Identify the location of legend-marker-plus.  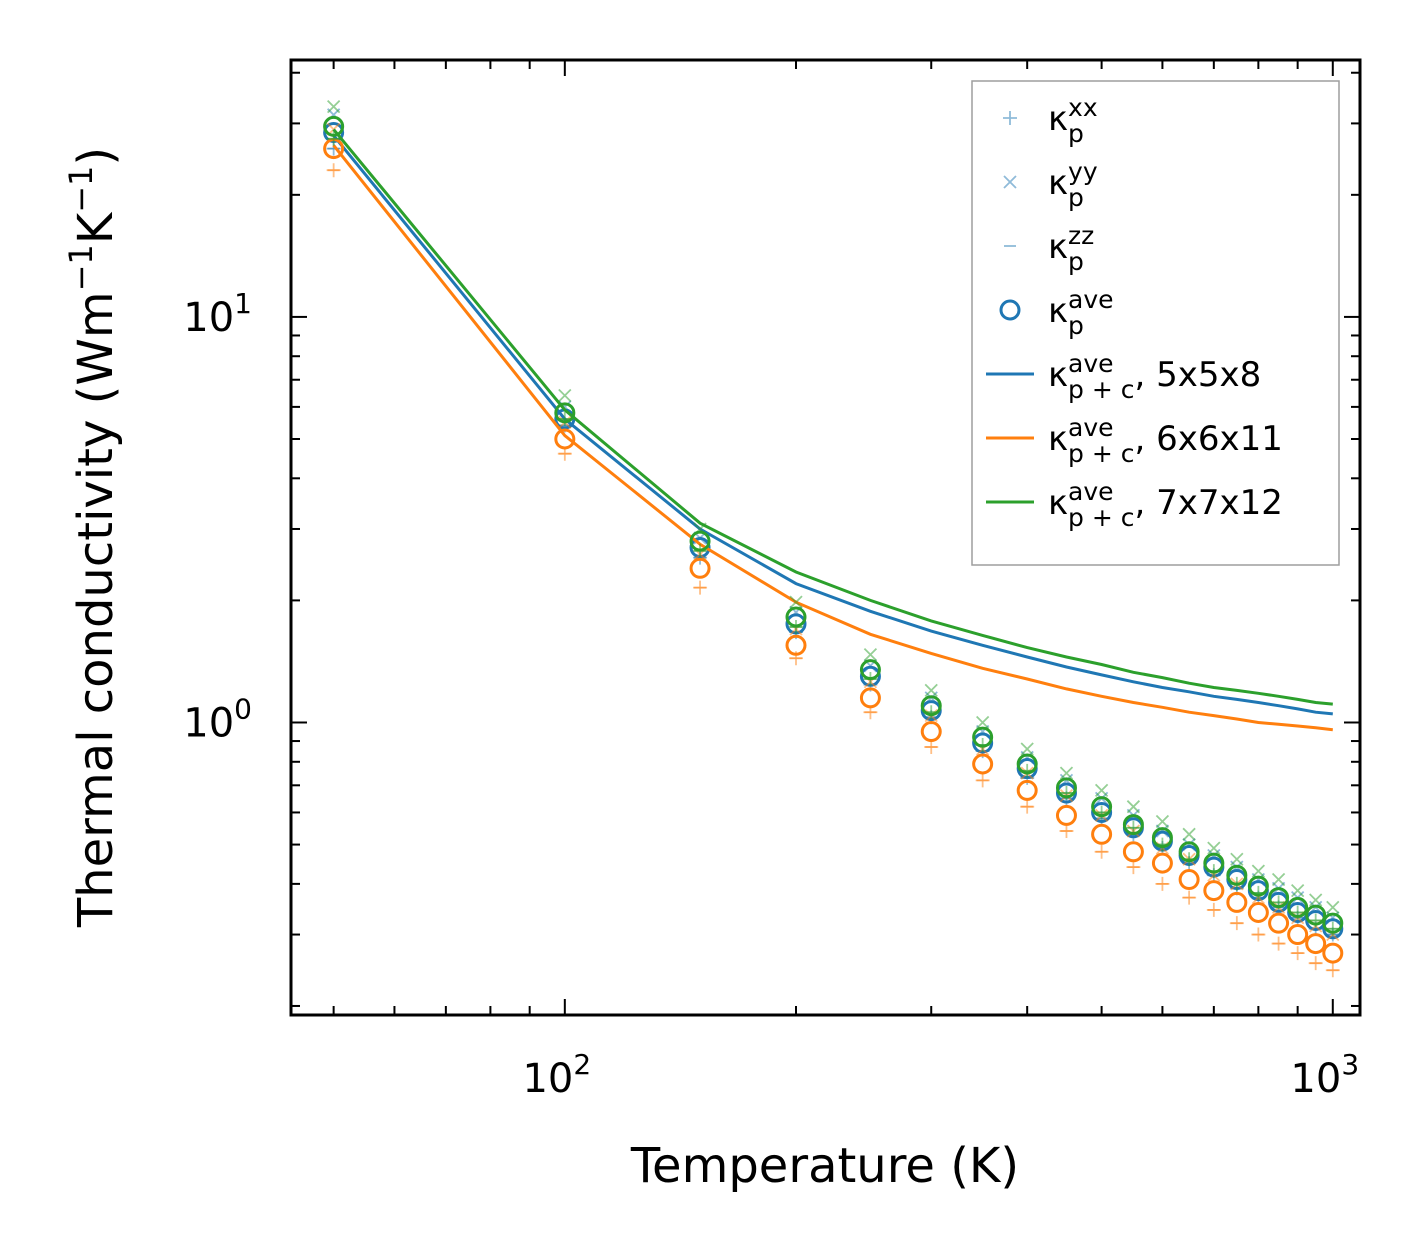
(1010, 118).